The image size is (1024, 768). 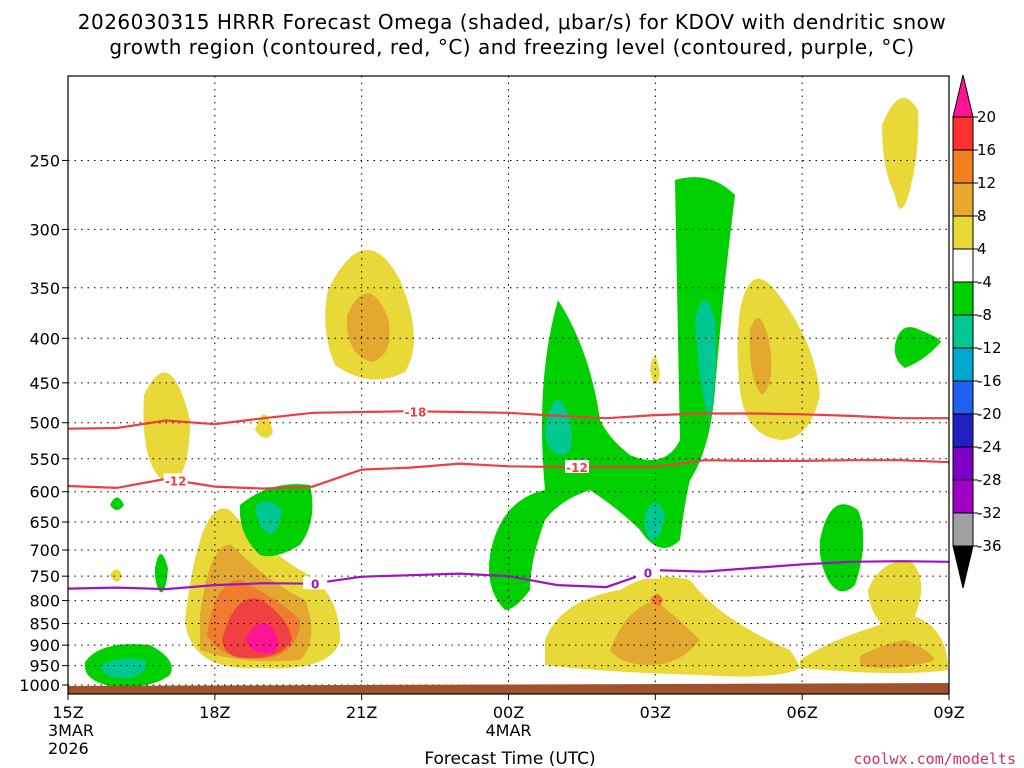 What do you see at coordinates (984, 282) in the screenshot?
I see `colorbar-label: -4` at bounding box center [984, 282].